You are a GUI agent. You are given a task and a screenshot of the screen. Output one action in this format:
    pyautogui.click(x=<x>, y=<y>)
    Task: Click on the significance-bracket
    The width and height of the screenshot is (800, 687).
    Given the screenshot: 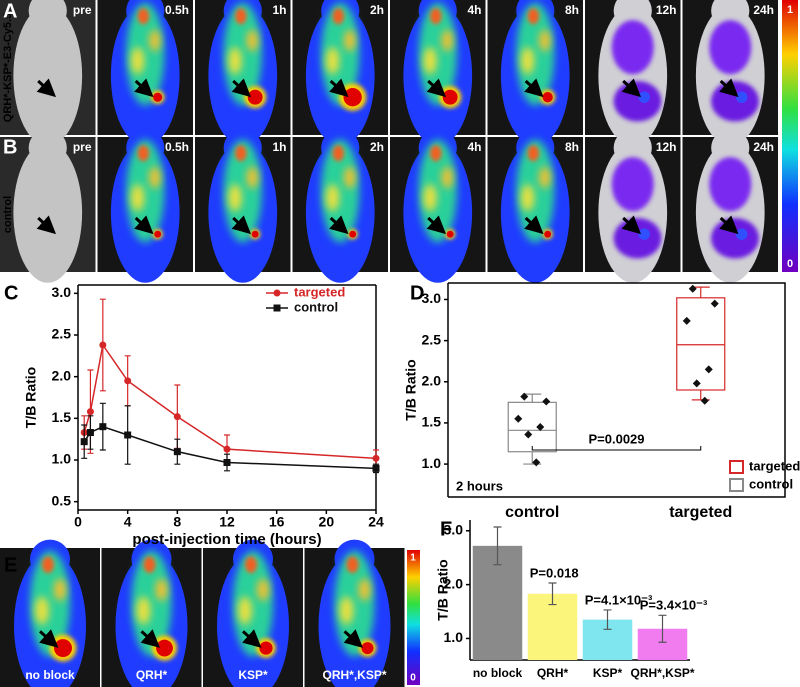 What is the action you would take?
    pyautogui.click(x=616, y=448)
    